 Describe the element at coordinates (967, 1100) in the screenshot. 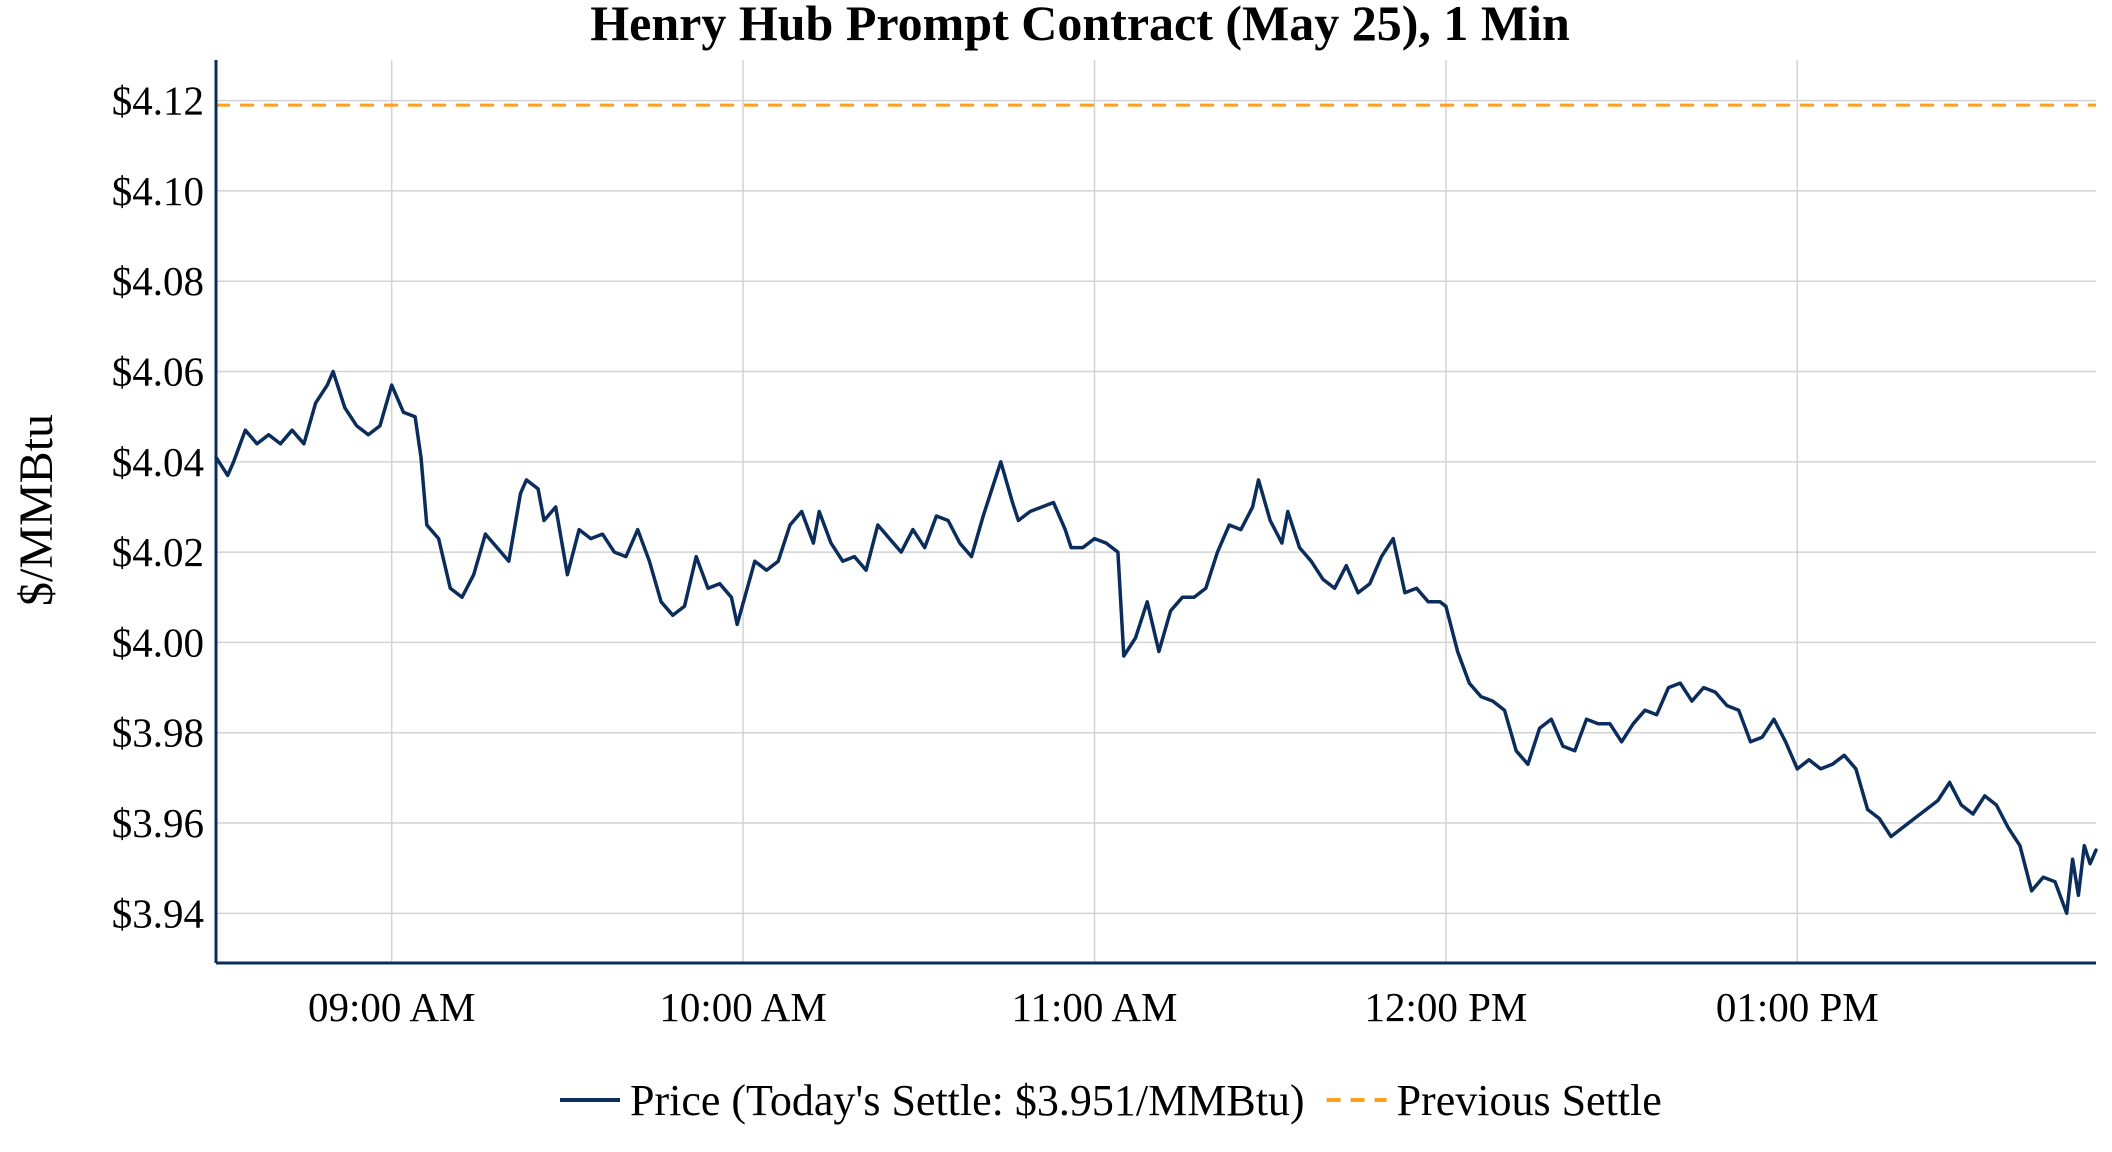

I see `legend-price-label: Price (Today's Settle: $3.951/MMBtu)` at that location.